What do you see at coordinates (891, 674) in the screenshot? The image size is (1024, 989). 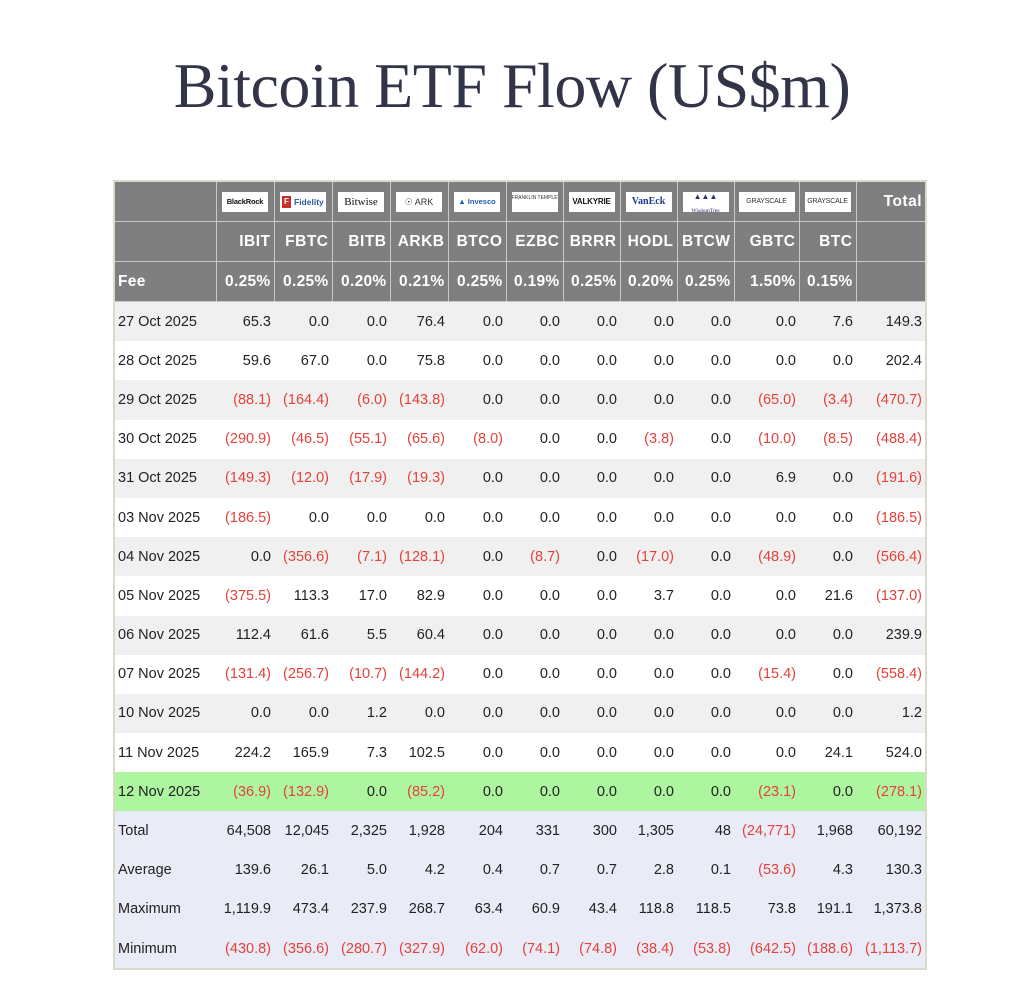 I see `row-total: (558.4)` at bounding box center [891, 674].